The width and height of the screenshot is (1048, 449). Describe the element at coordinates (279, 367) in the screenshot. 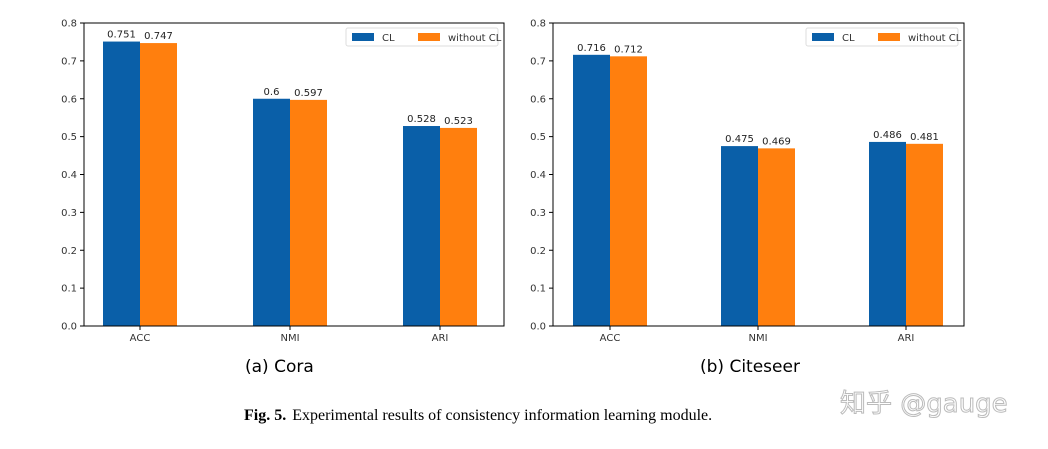

I see `subtitle-cora: (a) Cora` at that location.